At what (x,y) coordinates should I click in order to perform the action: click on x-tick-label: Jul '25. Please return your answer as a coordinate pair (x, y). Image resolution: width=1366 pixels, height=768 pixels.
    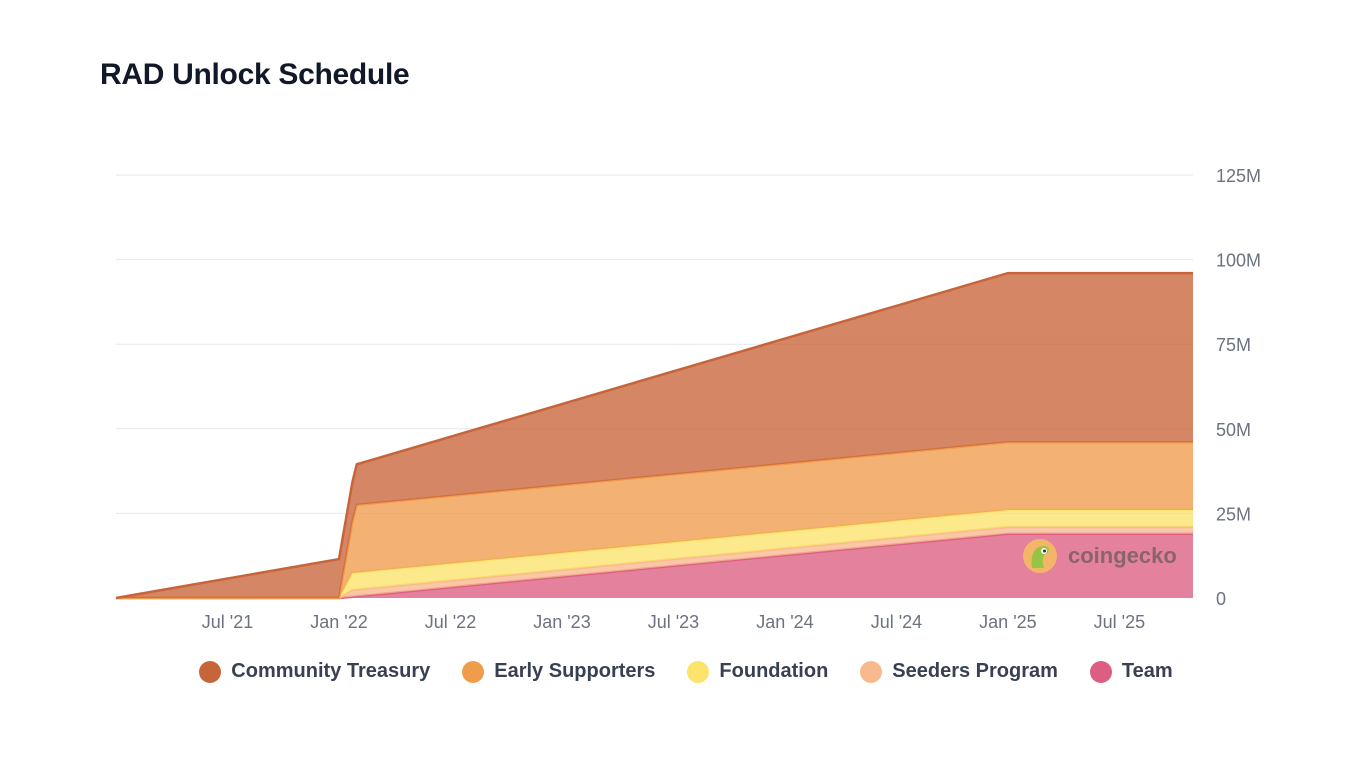
    Looking at the image, I should click on (1119, 622).